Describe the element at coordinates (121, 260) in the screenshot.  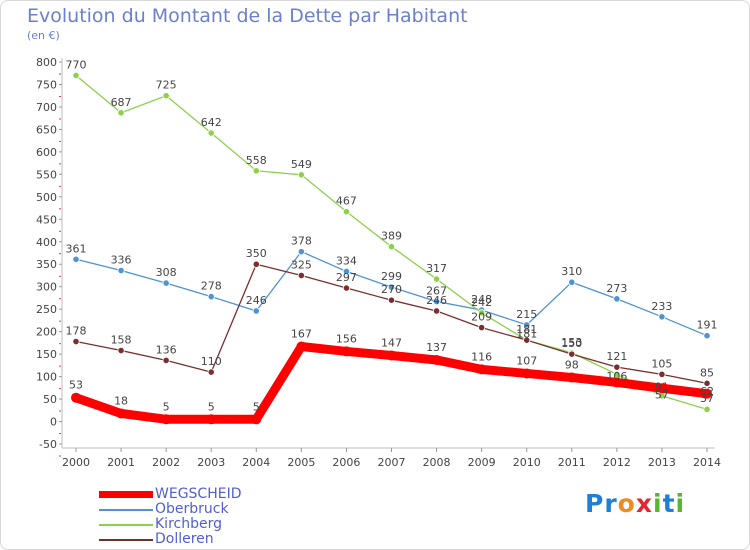
I see `data-label: 336` at that location.